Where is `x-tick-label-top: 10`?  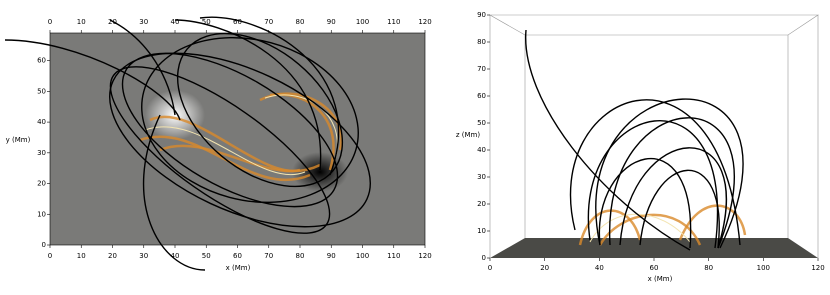 x-tick-label-top: 10 is located at coordinates (81, 22).